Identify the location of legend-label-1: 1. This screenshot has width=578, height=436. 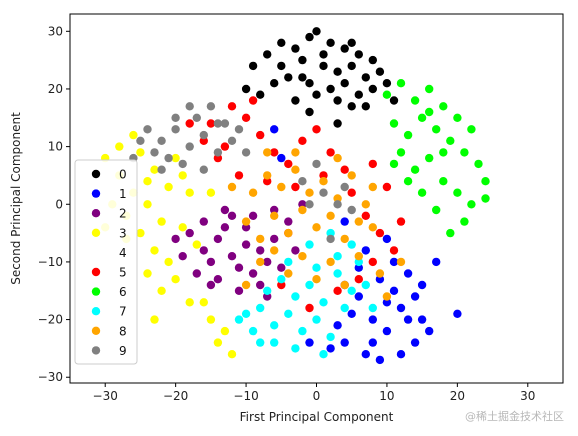
(123, 194).